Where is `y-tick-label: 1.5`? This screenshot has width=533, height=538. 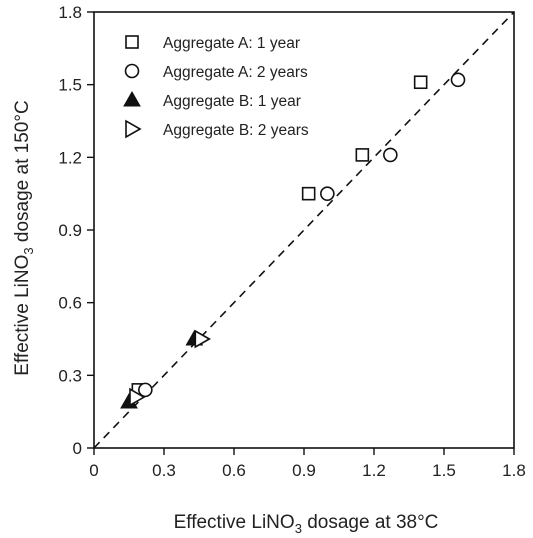
y-tick-label: 1.5 is located at coordinates (70, 85).